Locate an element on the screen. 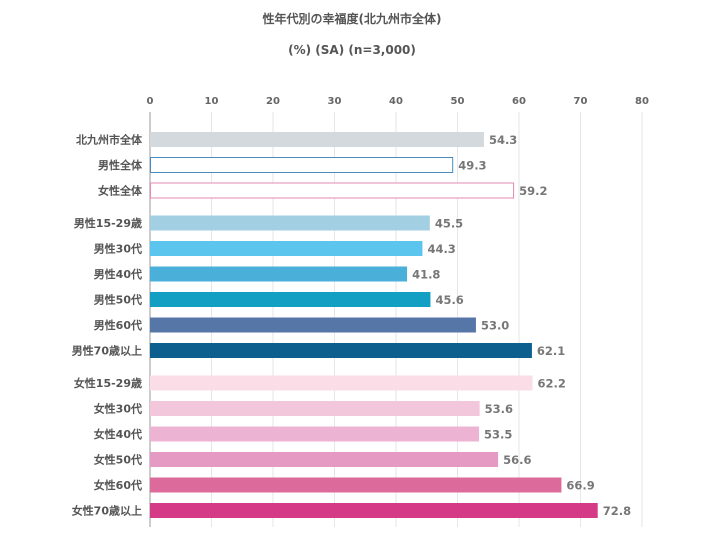 This screenshot has width=704, height=538. x-tick-label: 40 is located at coordinates (396, 101).